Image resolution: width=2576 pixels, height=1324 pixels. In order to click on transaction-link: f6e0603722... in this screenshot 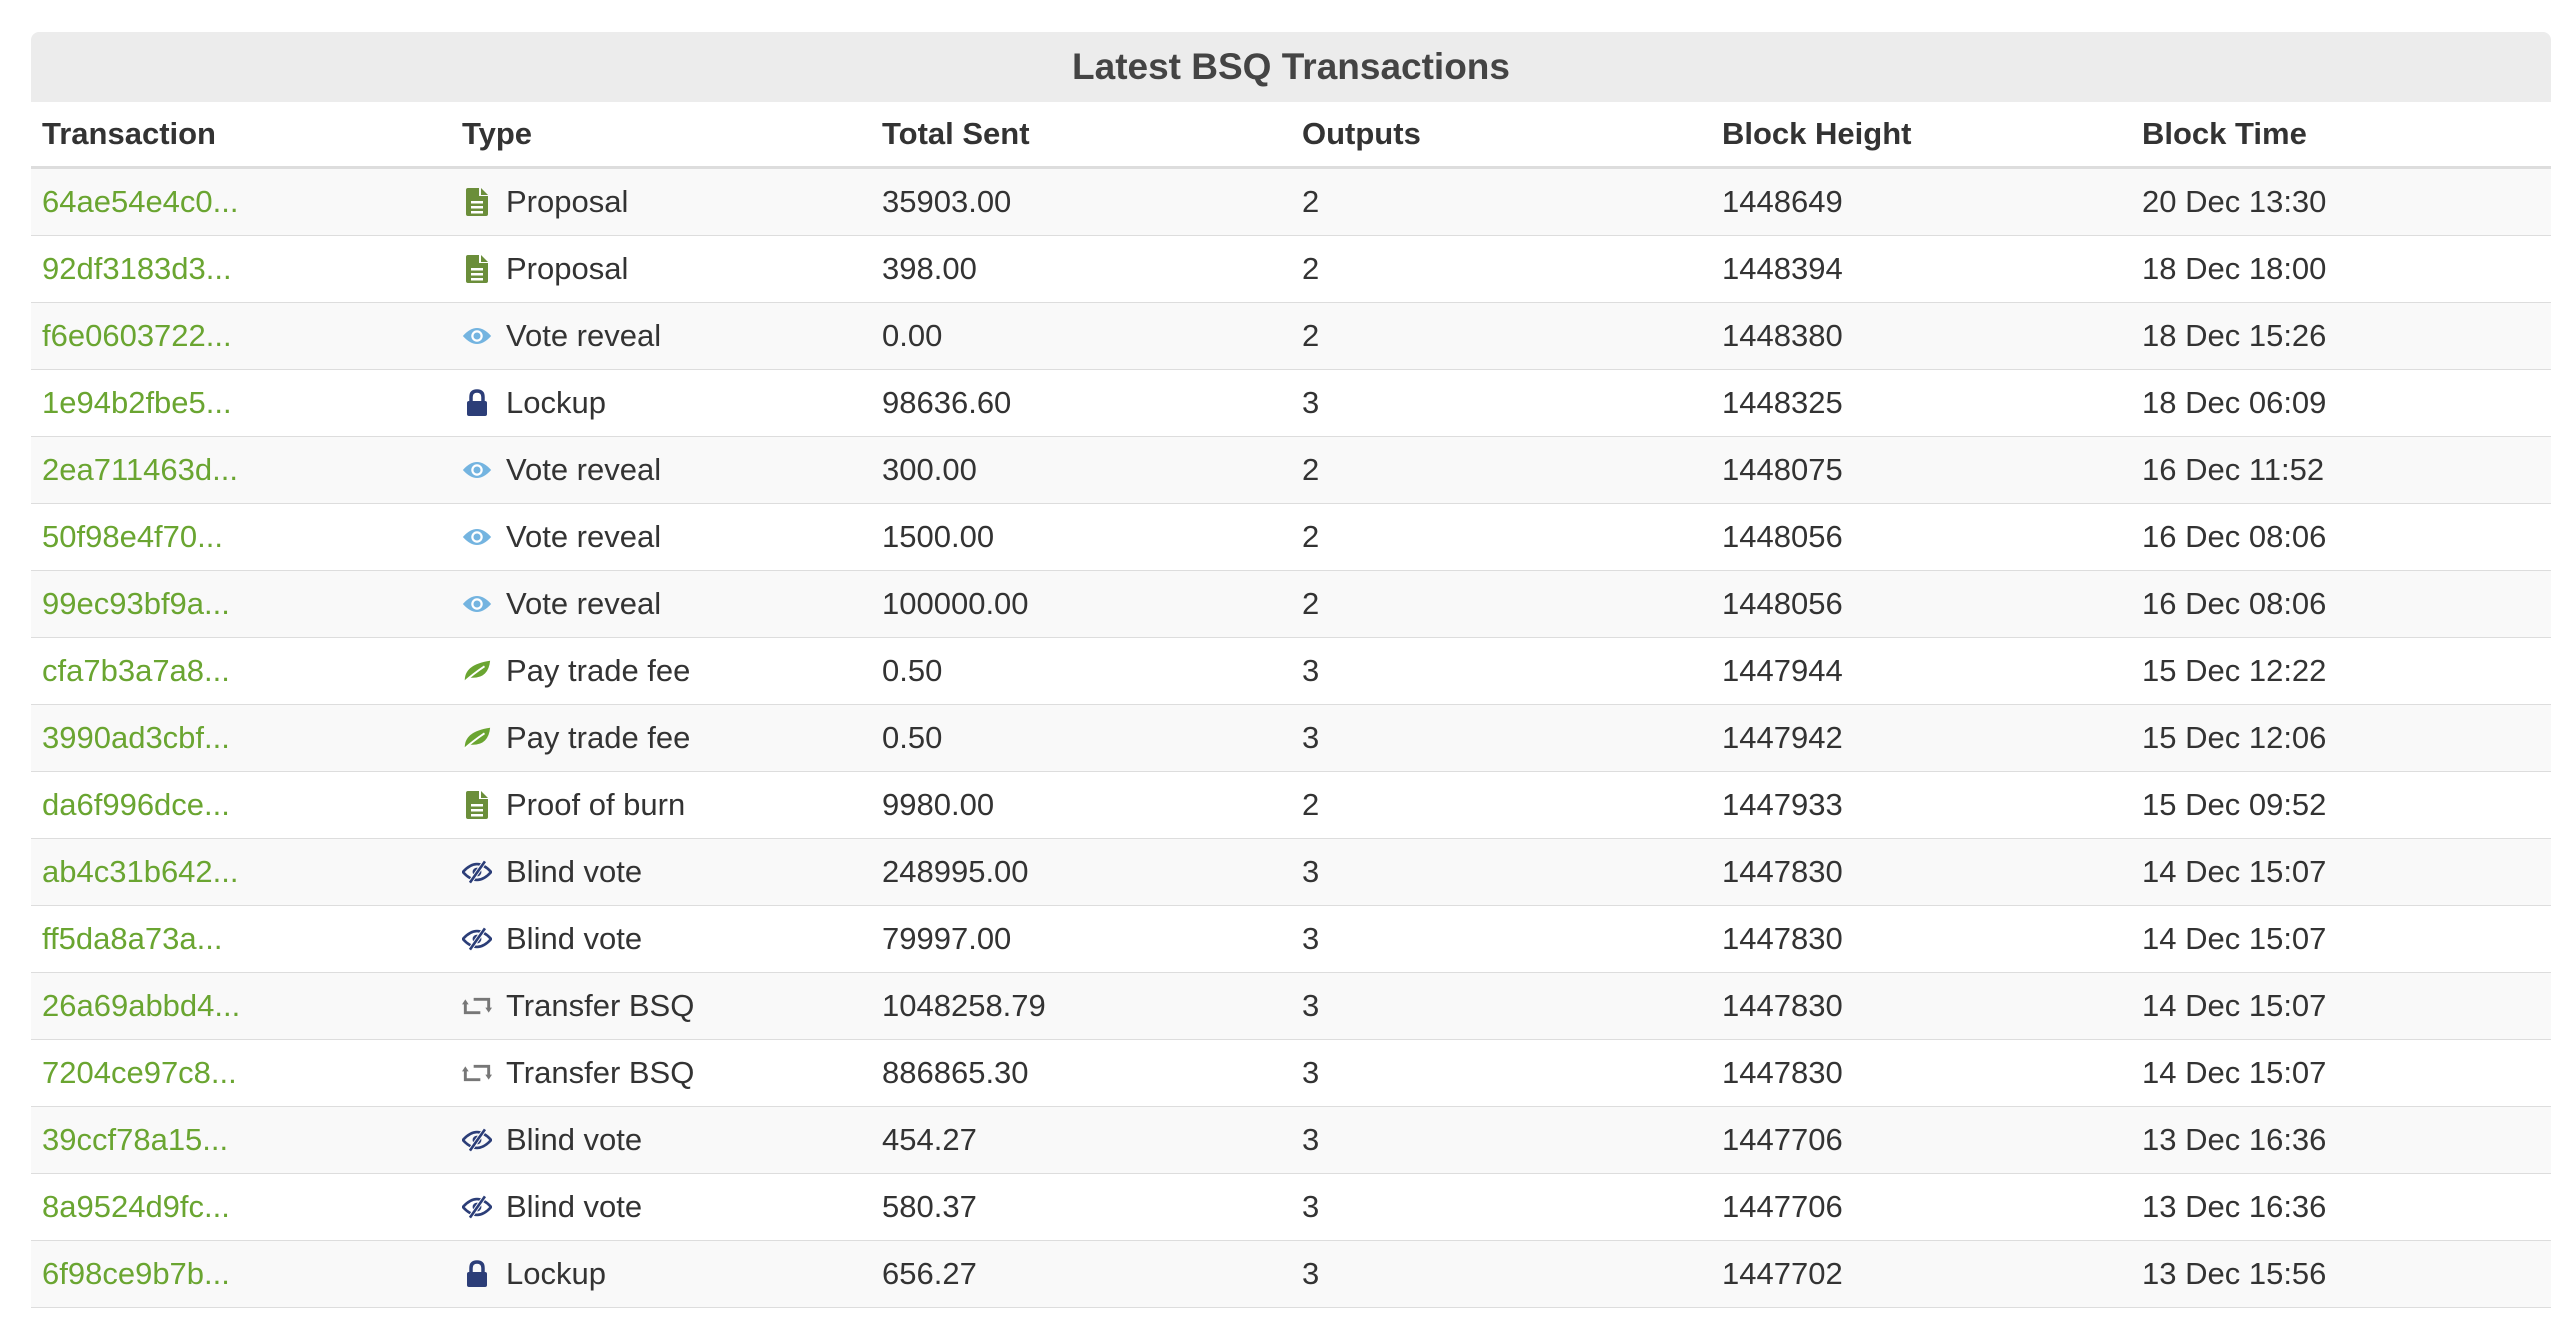, I will do `click(137, 335)`.